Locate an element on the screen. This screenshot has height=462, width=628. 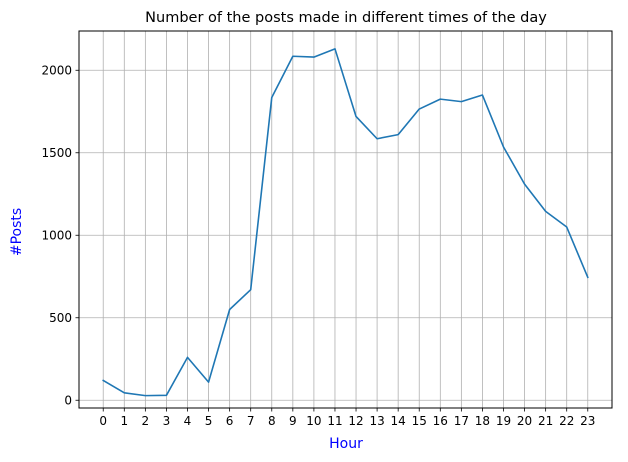
x-tick-label: 10 is located at coordinates (313, 421).